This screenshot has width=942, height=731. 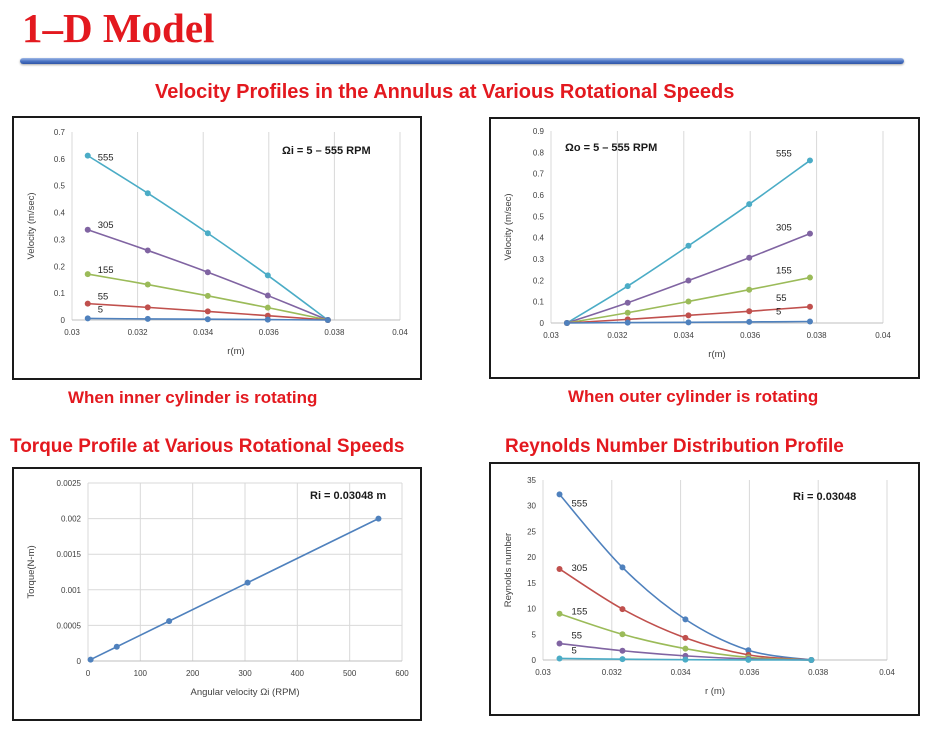 What do you see at coordinates (31, 225) in the screenshot?
I see `y-axis-title: Velocity (m/sec)` at bounding box center [31, 225].